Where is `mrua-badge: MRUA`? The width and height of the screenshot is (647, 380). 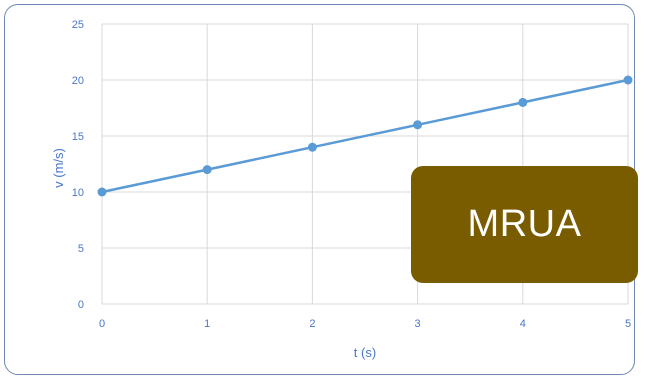 mrua-badge: MRUA is located at coordinates (524, 224).